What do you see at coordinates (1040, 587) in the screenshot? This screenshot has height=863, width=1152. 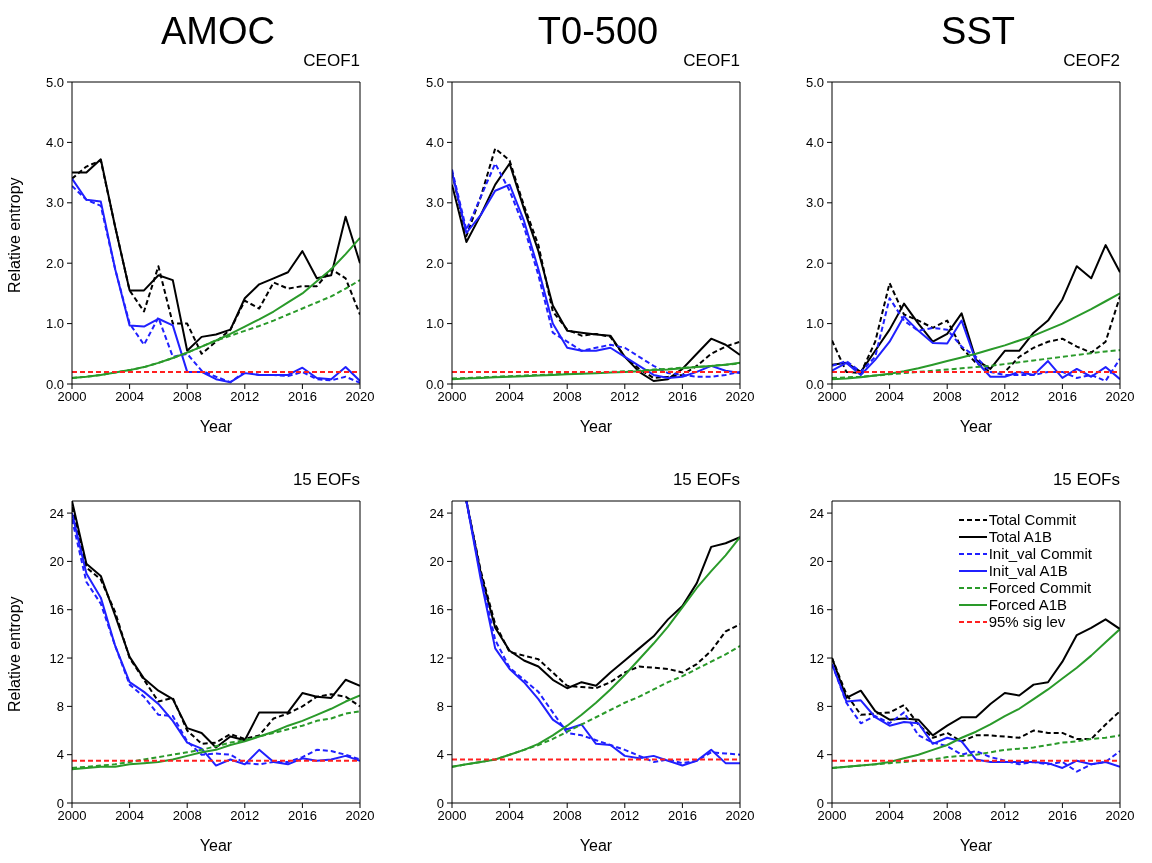 I see `legend-label: Forced Commit` at bounding box center [1040, 587].